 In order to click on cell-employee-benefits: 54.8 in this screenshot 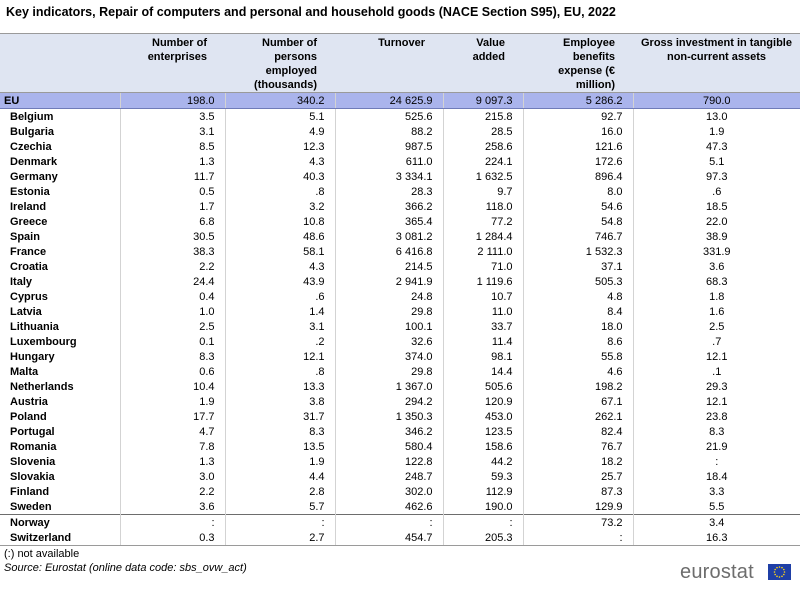, I will do `click(577, 221)`.